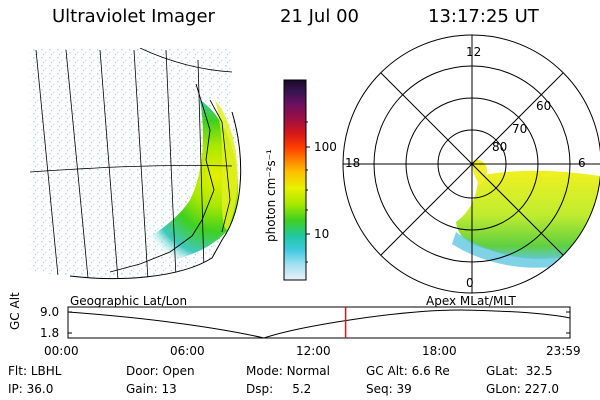  Describe the element at coordinates (322, 234) in the screenshot. I see `colorbar-tick-10: 10` at that location.